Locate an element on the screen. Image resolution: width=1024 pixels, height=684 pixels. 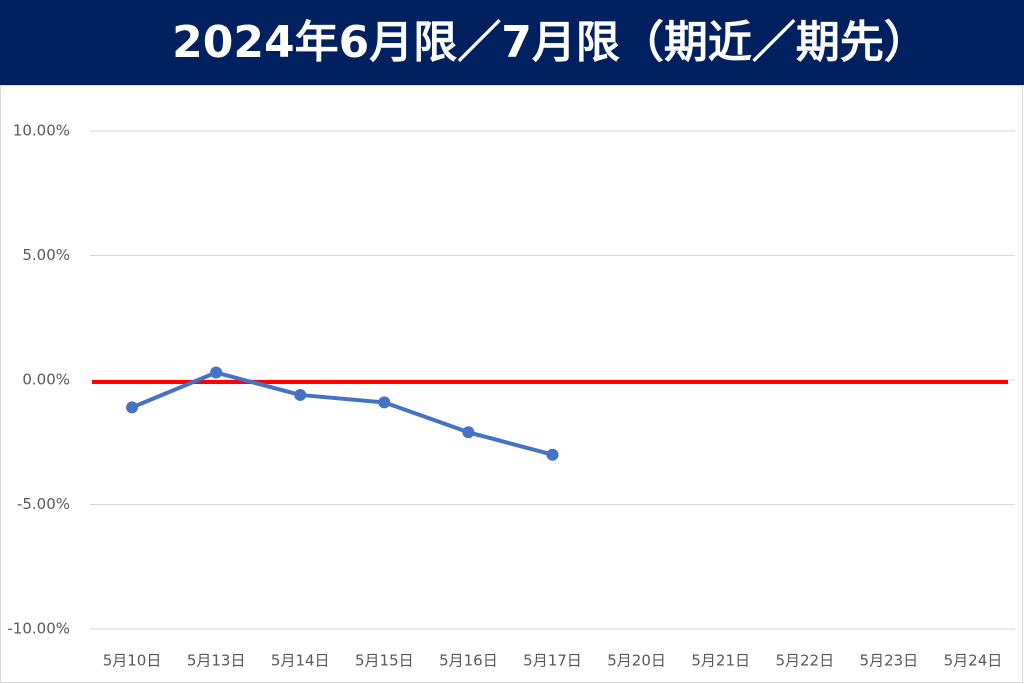
x-tick-label: 5月15日 is located at coordinates (384, 661).